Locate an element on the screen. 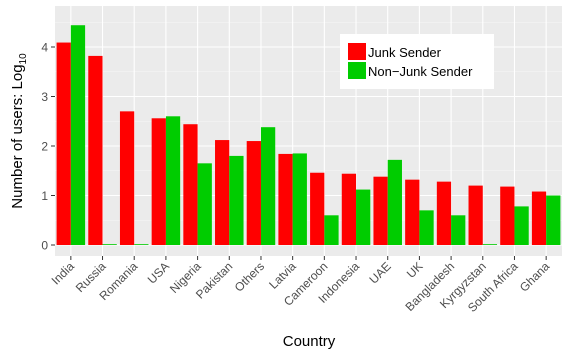  x-tick-label: UK is located at coordinates (415, 270).